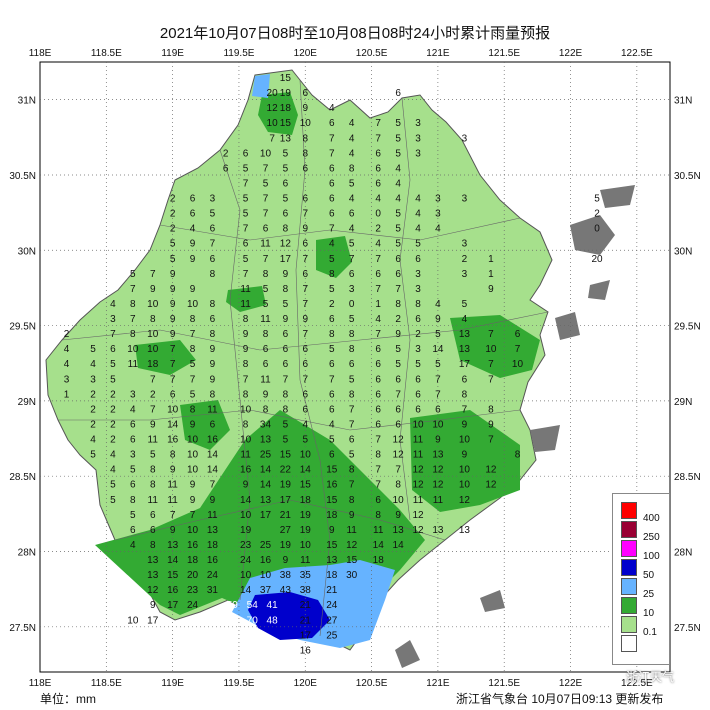 The width and height of the screenshot is (710, 710). What do you see at coordinates (246, 590) in the screenshot?
I see `rainfall-value: 14` at bounding box center [246, 590].